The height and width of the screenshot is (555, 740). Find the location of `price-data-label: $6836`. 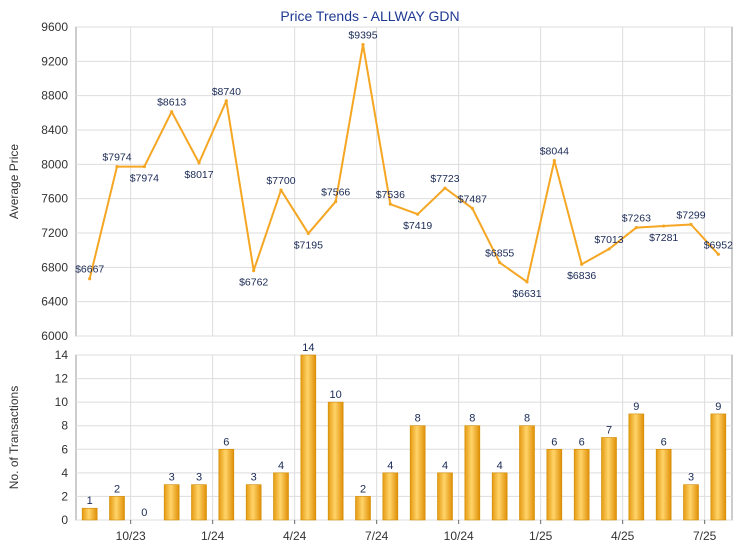

price-data-label: $6836 is located at coordinates (581, 276).